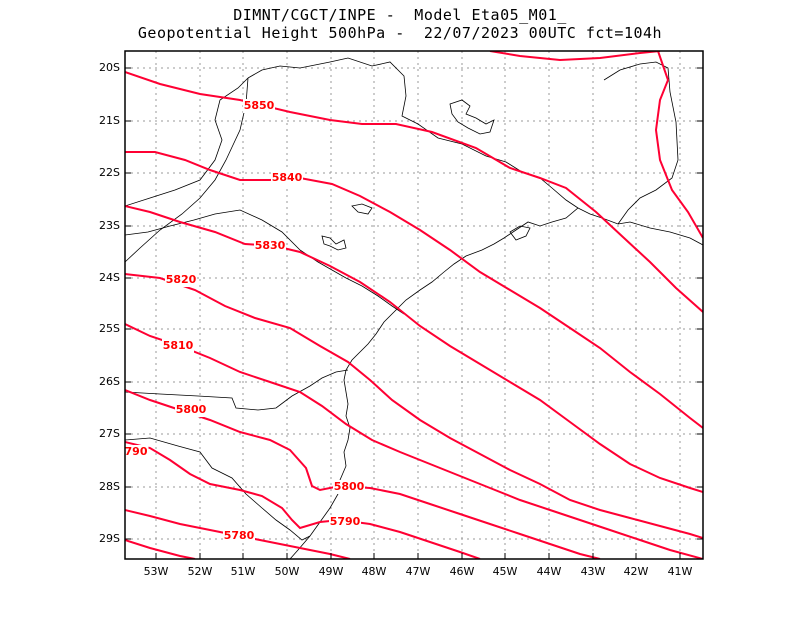 This screenshot has width=800, height=618. Describe the element at coordinates (593, 571) in the screenshot. I see `lon-label: 43W` at that location.